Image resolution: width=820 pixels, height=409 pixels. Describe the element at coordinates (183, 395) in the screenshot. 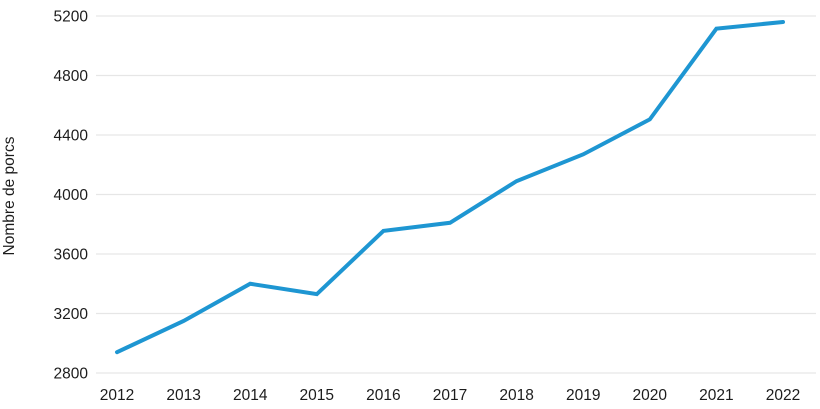

I see `x-tick-label: 2013` at that location.